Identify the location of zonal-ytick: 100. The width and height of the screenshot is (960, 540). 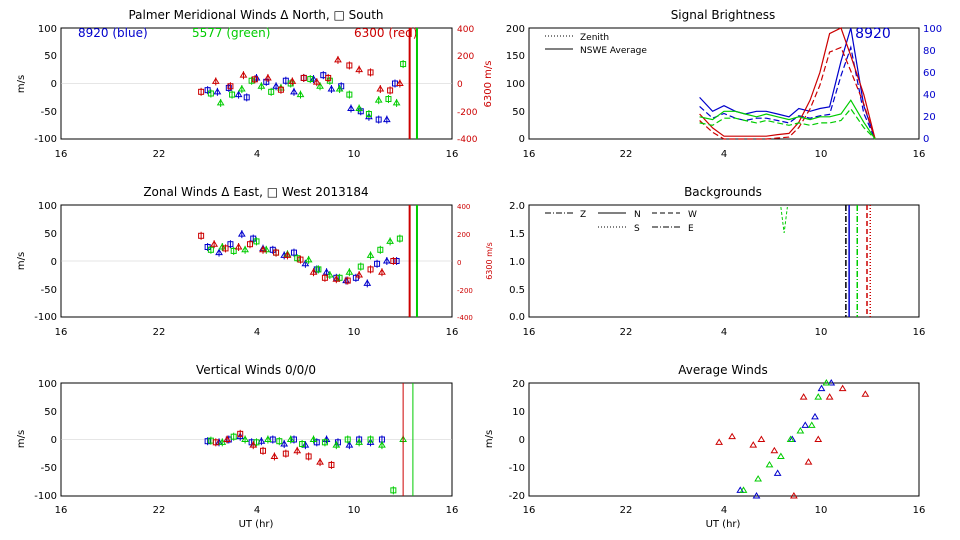
(47, 206).